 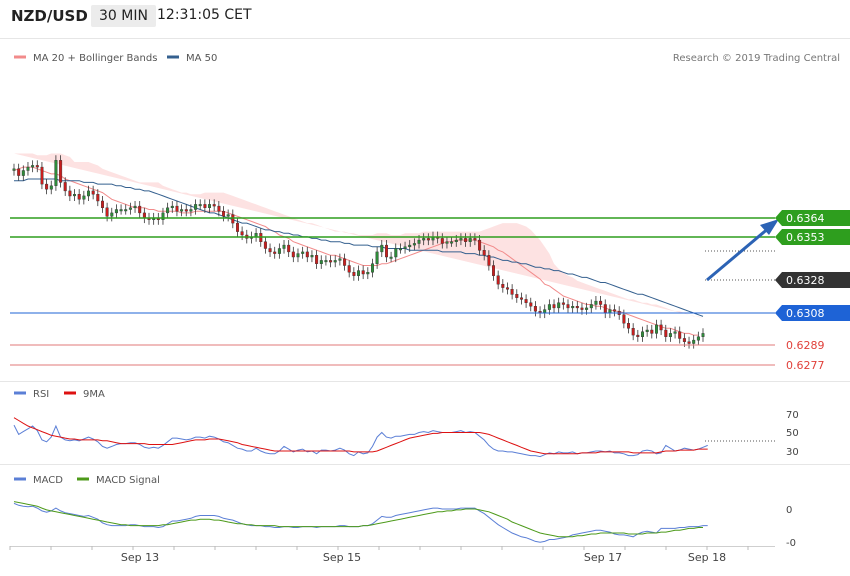 I want to click on copyright-label: Research © 2019 Trading Central, so click(x=756, y=58).